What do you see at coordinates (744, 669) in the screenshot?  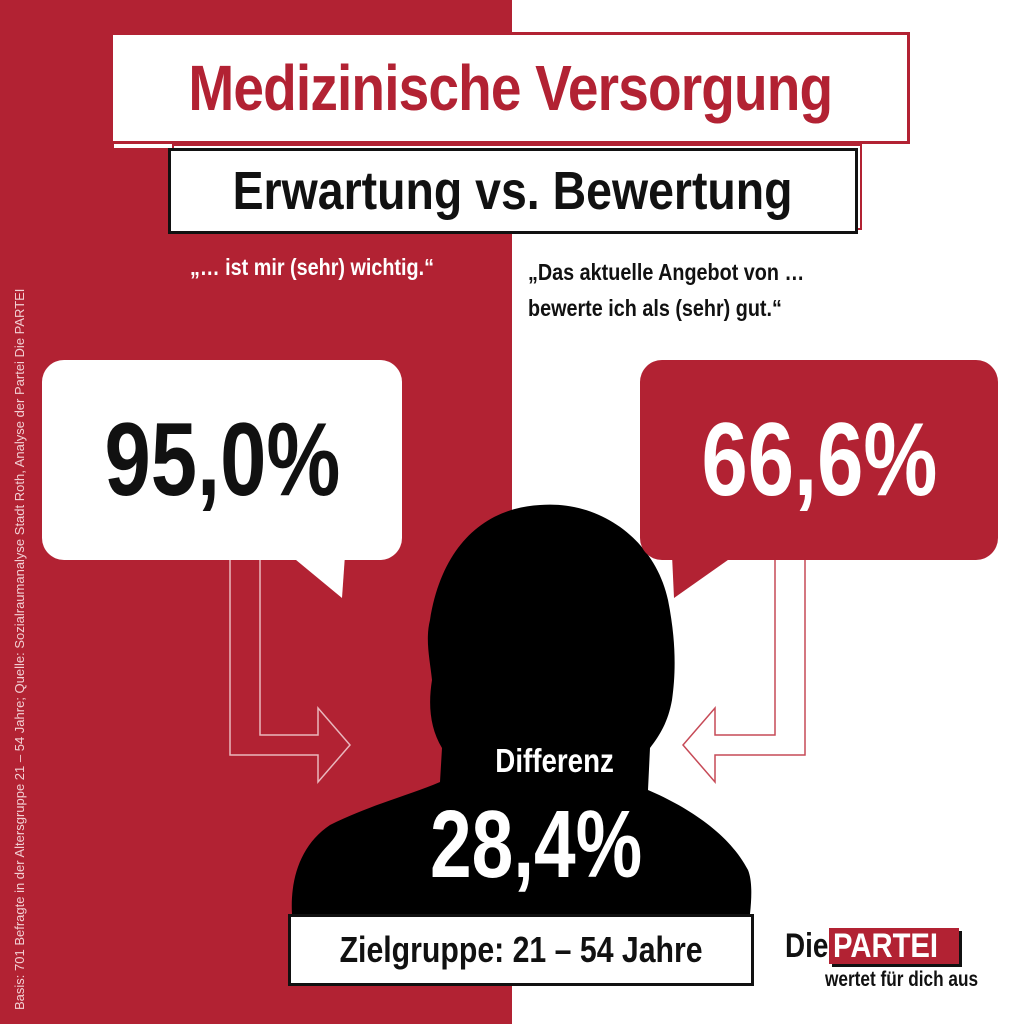 I see `arrow-left-icon` at bounding box center [744, 669].